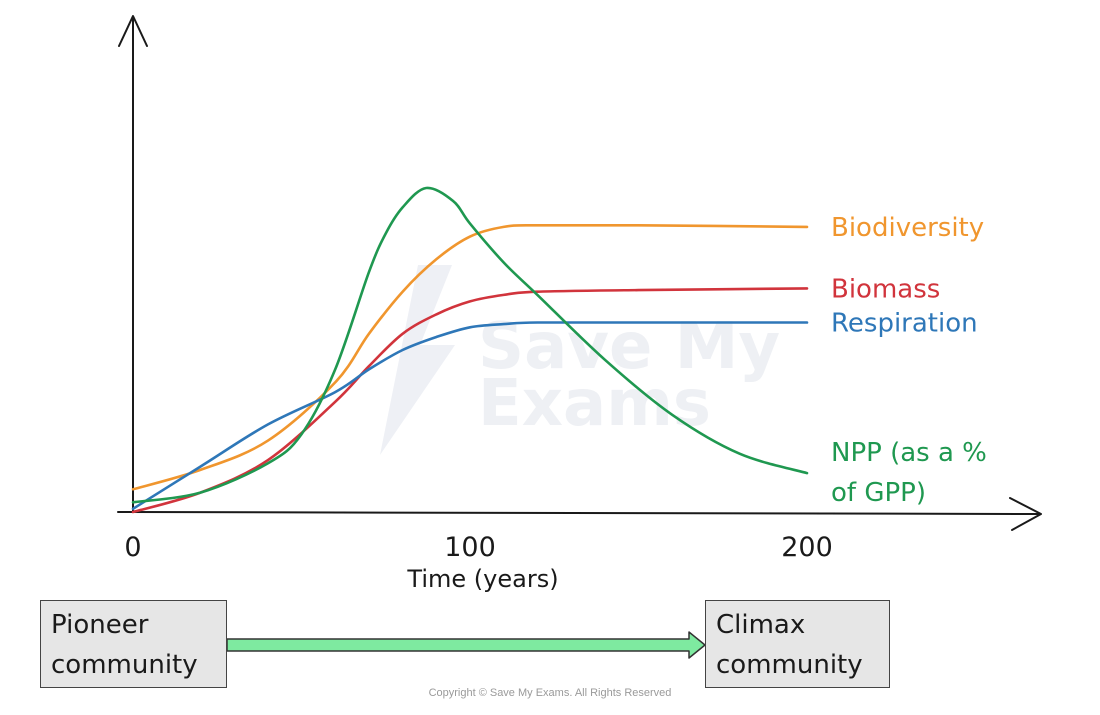 This screenshot has height=715, width=1100. Describe the element at coordinates (909, 473) in the screenshot. I see `series-label-npp-as-a-of-gpp: NPP (as a % of GPP)` at that location.